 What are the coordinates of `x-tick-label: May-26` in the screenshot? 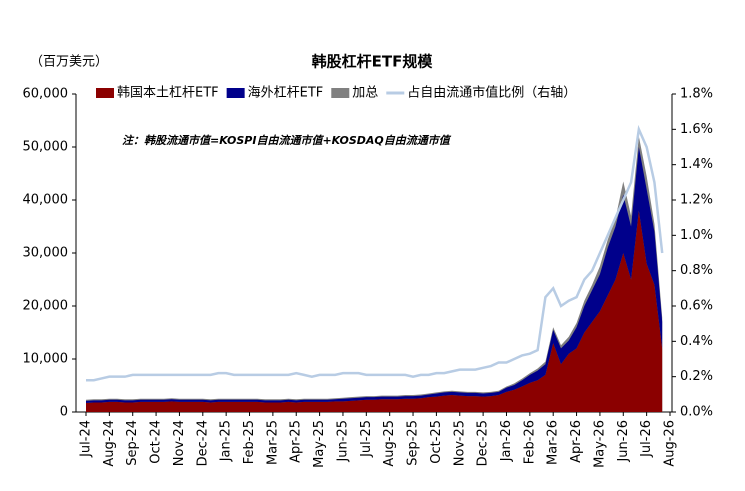 It's located at (599, 444).